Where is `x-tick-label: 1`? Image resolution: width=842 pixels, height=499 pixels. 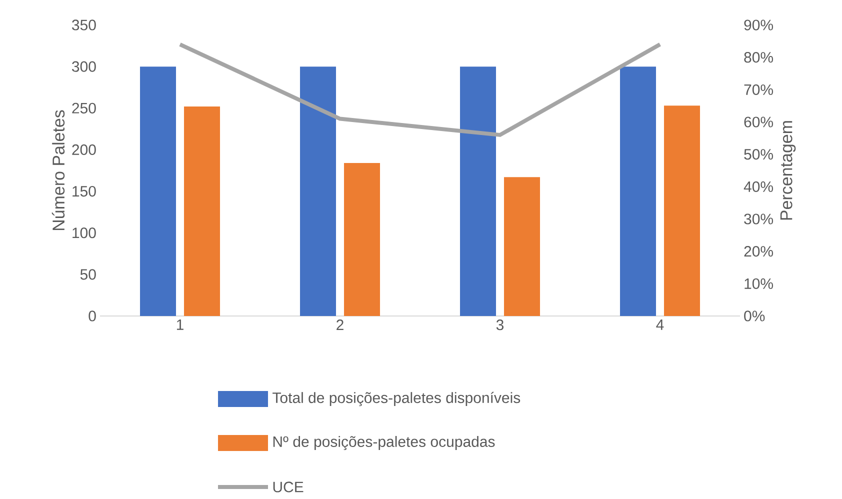 x-tick-label: 1 is located at coordinates (180, 325).